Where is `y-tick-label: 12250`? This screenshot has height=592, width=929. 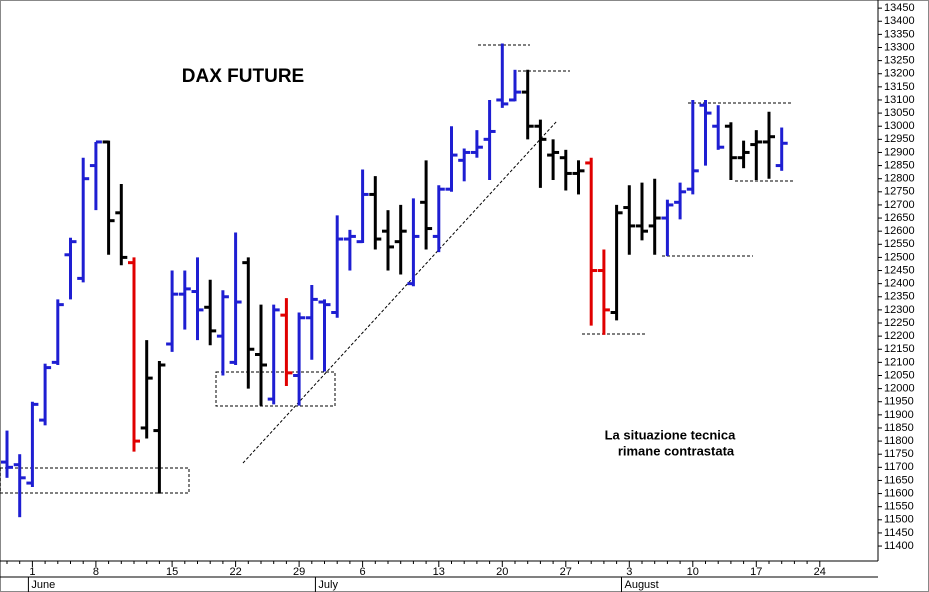
y-tick-label: 12250 is located at coordinates (899, 323).